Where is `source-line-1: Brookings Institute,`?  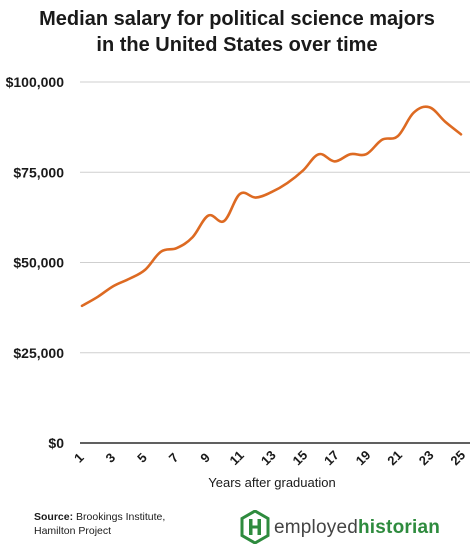
source-line-1: Brookings Institute, is located at coordinates (121, 517).